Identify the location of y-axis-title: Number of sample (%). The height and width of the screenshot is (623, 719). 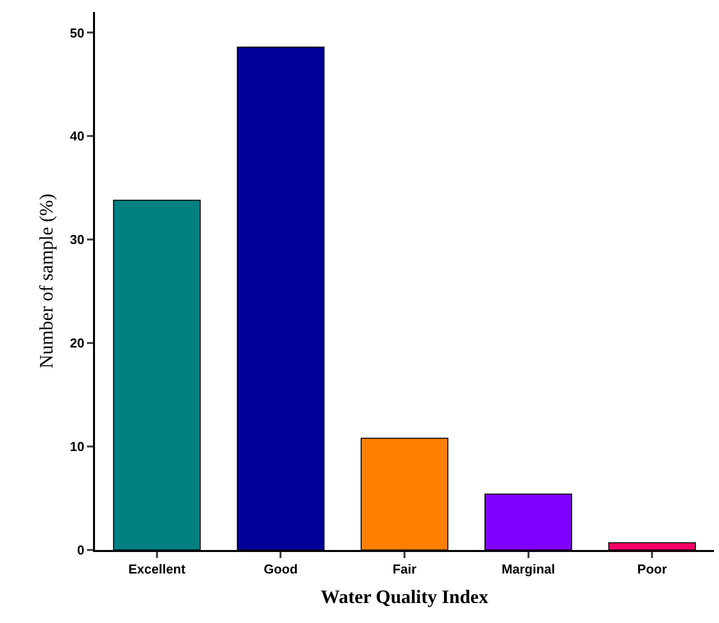
(47, 281).